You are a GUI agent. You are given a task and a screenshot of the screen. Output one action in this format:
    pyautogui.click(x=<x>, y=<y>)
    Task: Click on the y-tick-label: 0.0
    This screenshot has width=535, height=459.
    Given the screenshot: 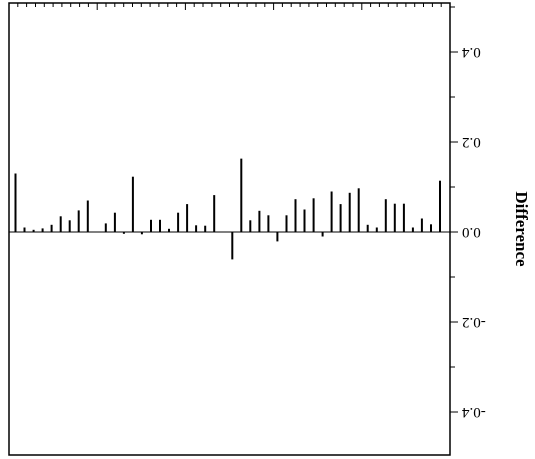 What is the action you would take?
    pyautogui.click(x=471, y=232)
    